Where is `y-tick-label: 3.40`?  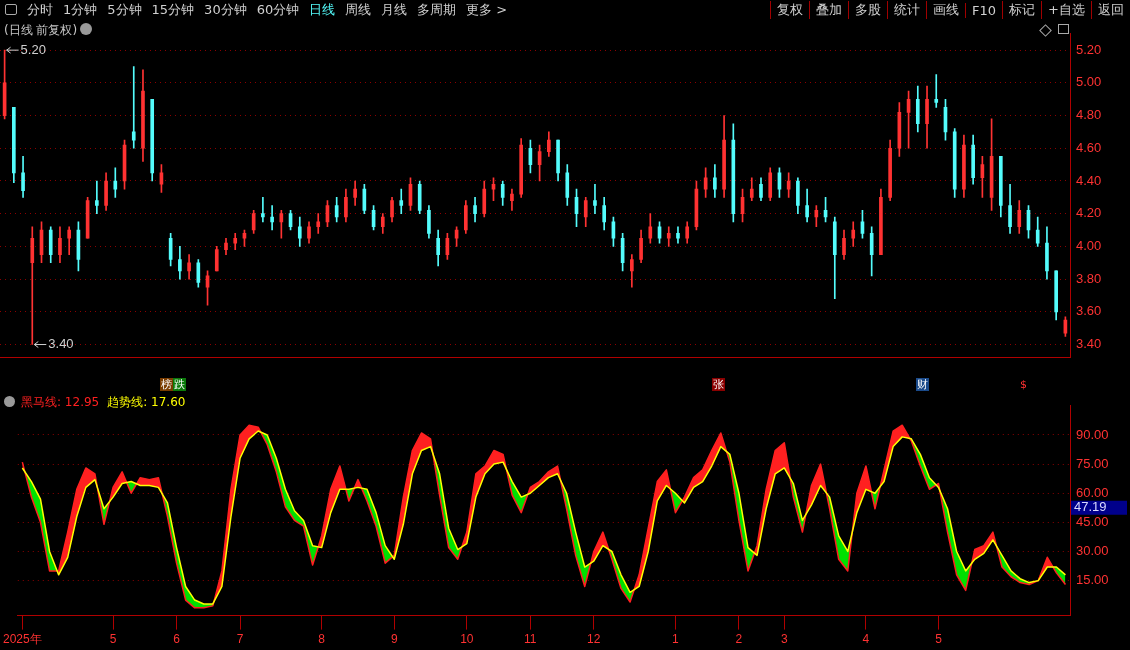 y-tick-label: 3.40 is located at coordinates (1089, 344).